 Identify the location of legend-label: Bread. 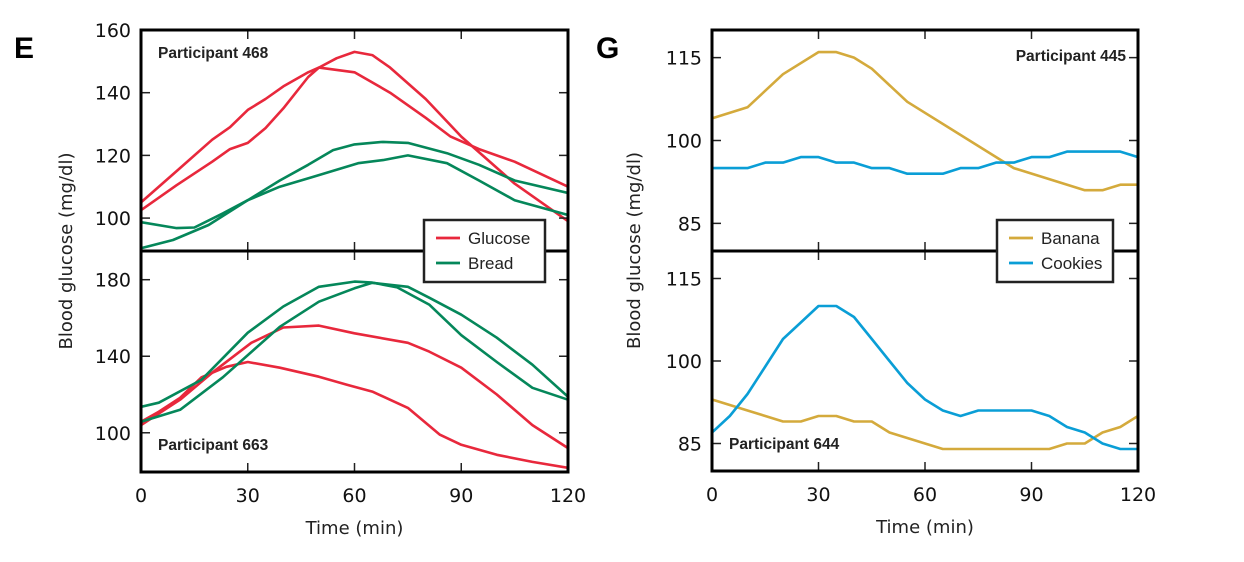
(490, 263).